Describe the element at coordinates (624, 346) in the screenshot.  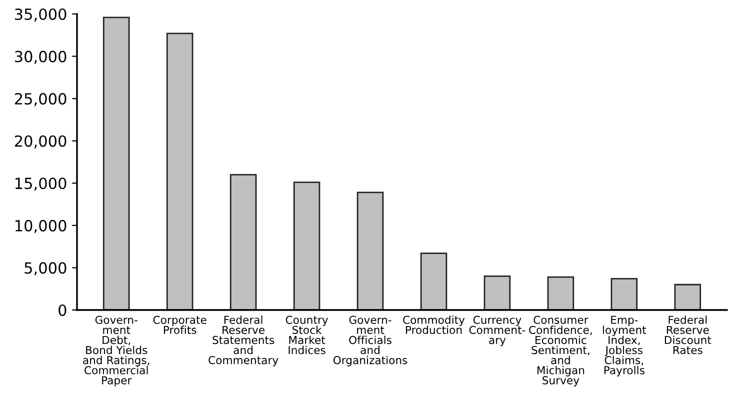
I see `x-tick-label: Emp- loyment Index, Jobless Claims, Payrolls` at that location.